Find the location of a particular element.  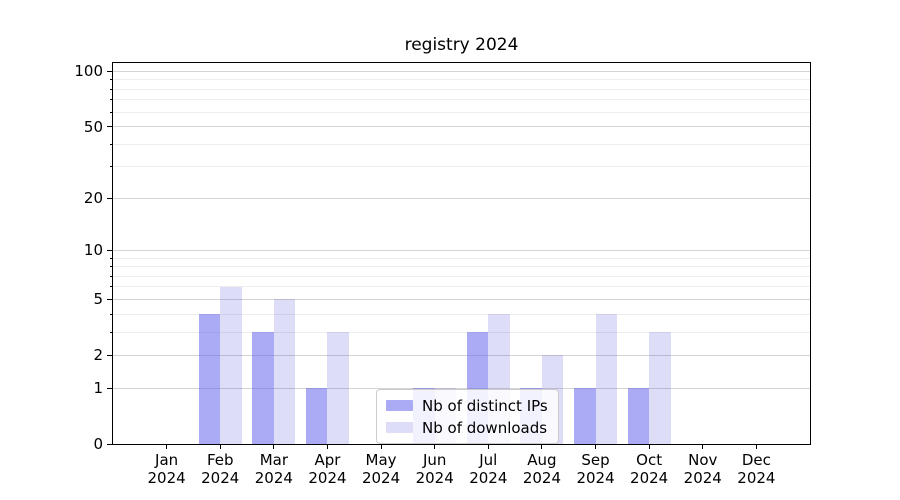

bar-nb-of-downloads-apr is located at coordinates (338, 388).